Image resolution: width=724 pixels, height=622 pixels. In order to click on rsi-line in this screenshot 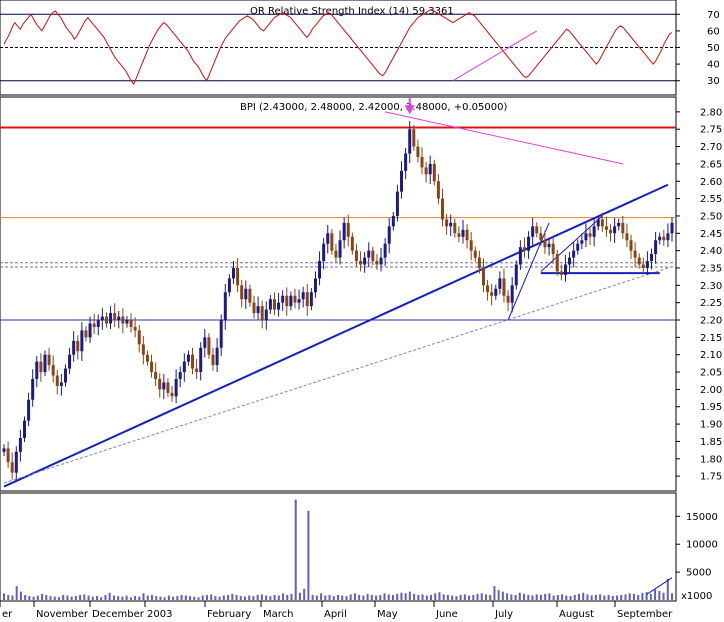, I will do `click(338, 46)`.